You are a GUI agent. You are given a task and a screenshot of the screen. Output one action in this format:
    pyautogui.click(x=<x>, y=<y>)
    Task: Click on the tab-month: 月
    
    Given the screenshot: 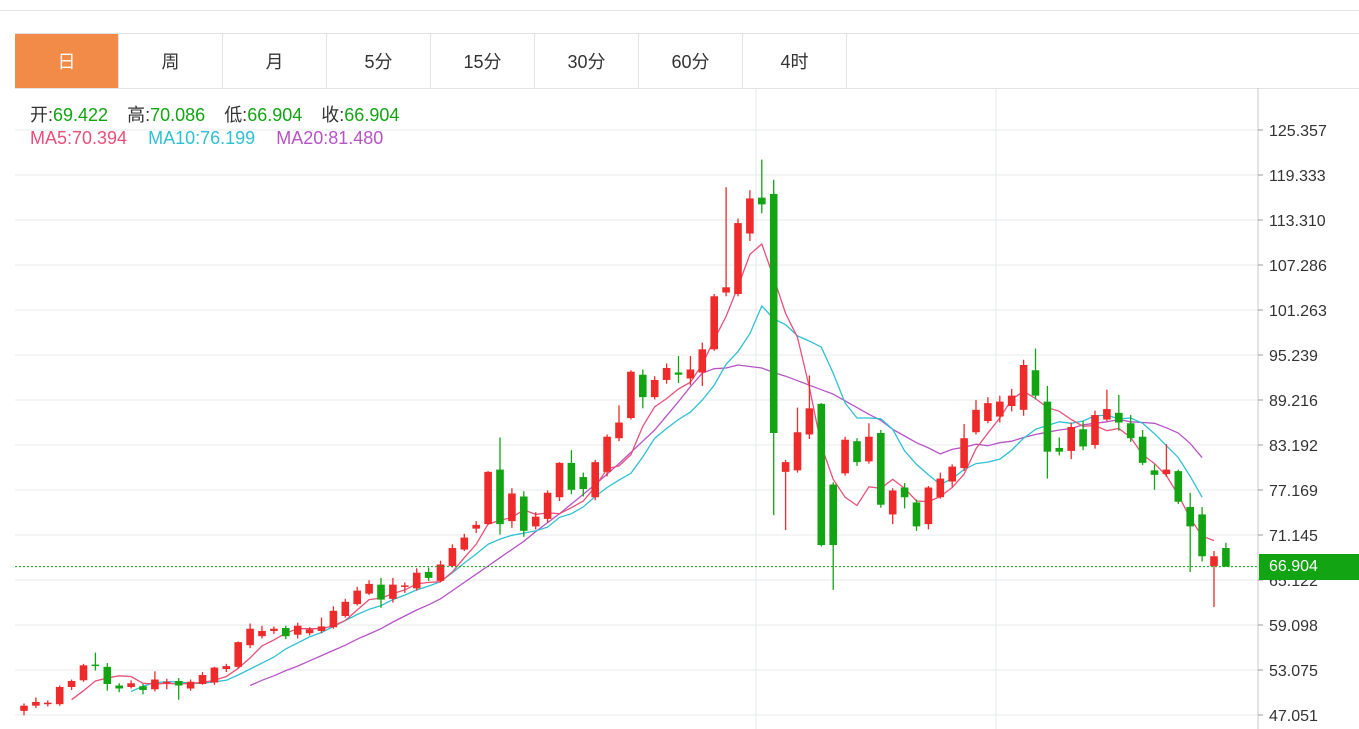 What is the action you would take?
    pyautogui.click(x=275, y=61)
    